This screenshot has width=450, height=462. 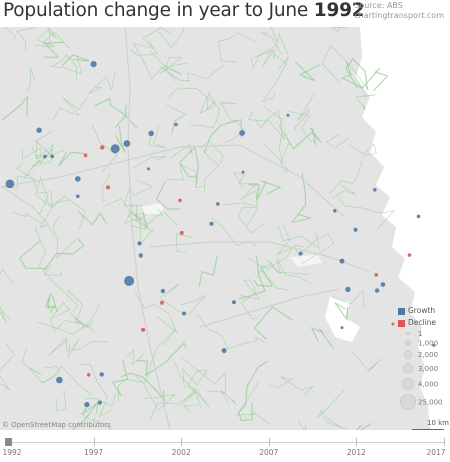 I want to click on slider-year-label: 1997, so click(x=94, y=452).